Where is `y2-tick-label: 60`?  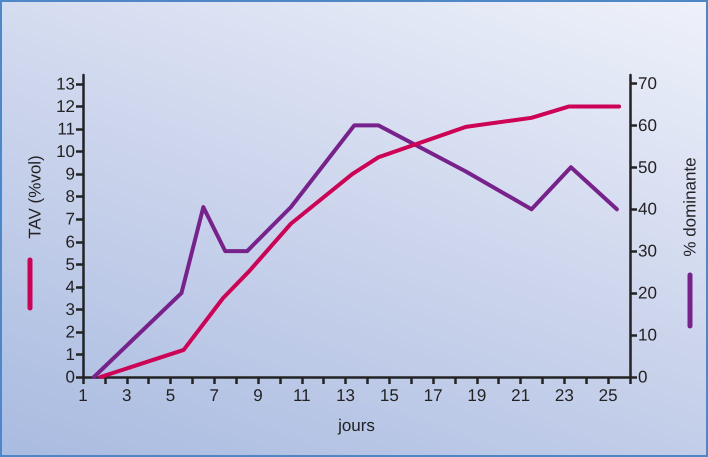
y2-tick-label: 60 is located at coordinates (647, 125).